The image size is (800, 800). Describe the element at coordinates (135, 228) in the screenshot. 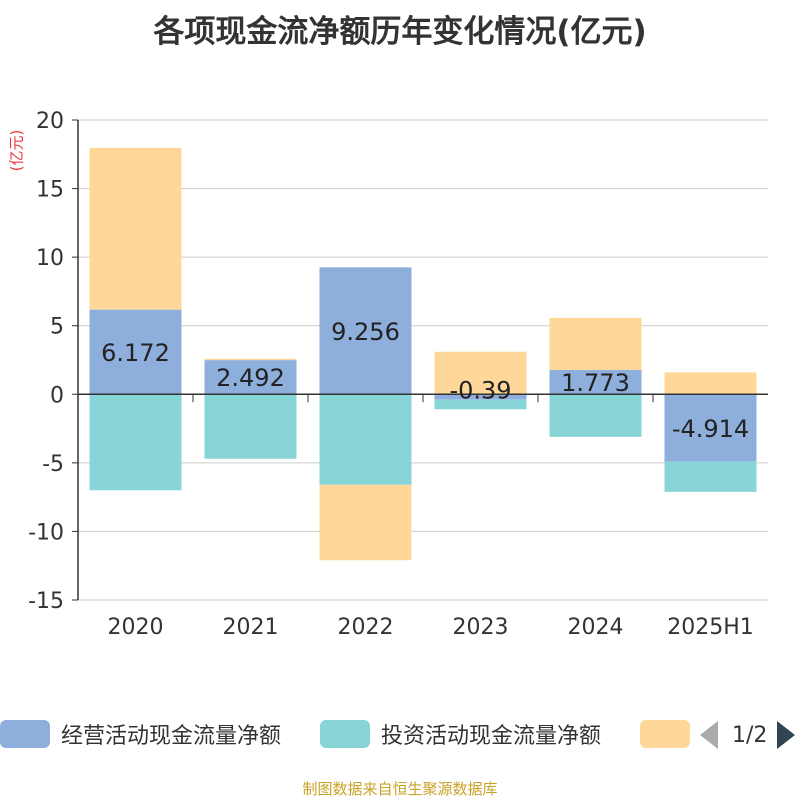

I see `bar-financing-2020` at that location.